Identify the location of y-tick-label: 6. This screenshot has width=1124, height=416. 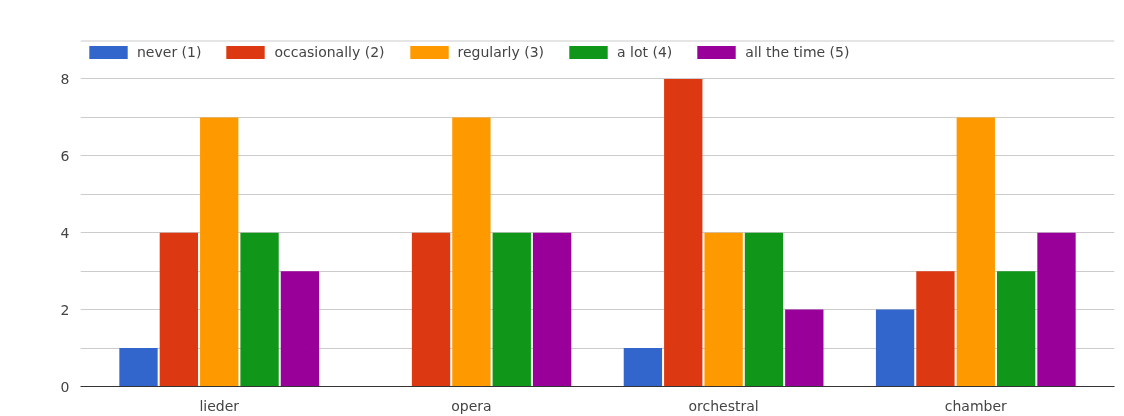
(65, 155).